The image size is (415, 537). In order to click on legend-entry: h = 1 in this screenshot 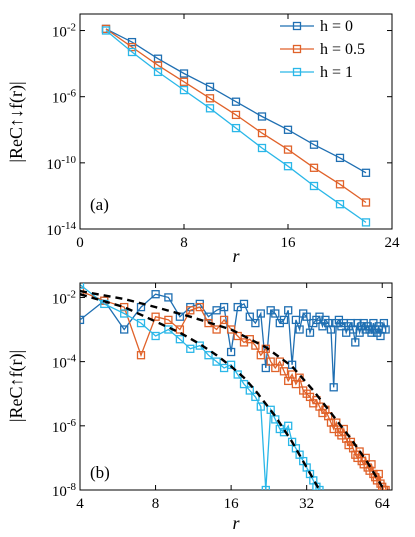, I will do `click(316, 72)`.